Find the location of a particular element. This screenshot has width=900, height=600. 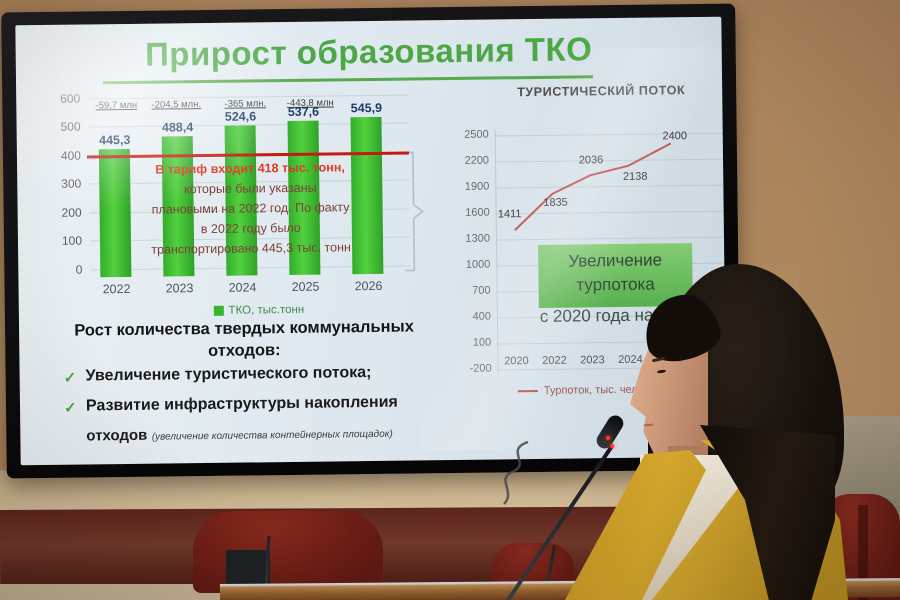

legend-line-icon is located at coordinates (527, 391).